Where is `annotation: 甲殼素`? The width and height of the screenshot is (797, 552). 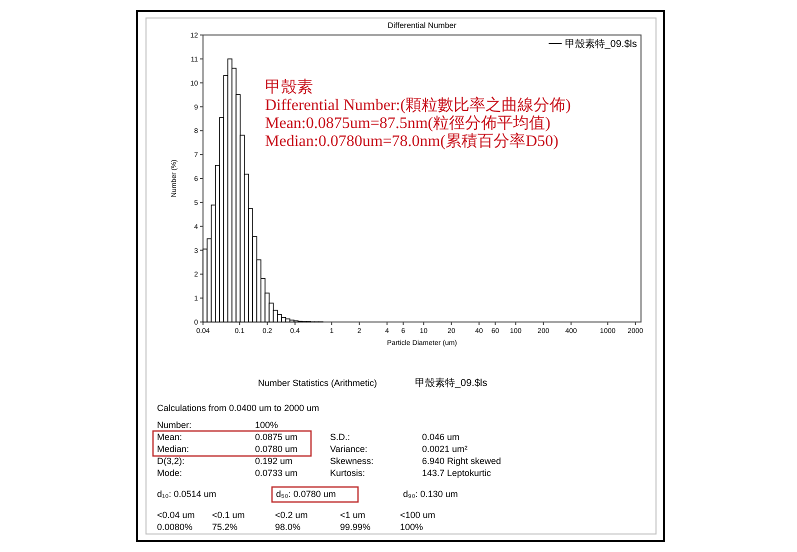
annotation: 甲殼素 is located at coordinates (289, 87).